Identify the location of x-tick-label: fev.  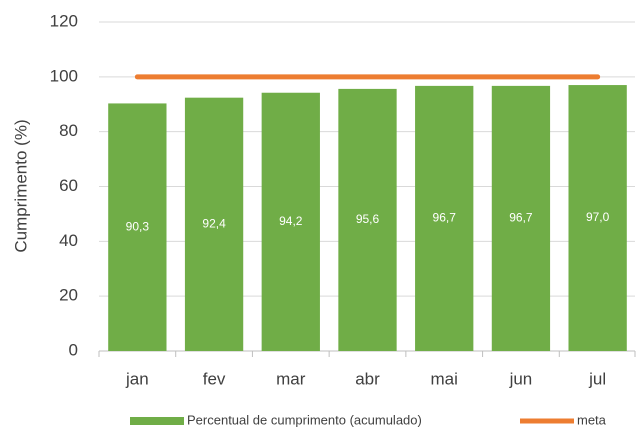
(214, 378).